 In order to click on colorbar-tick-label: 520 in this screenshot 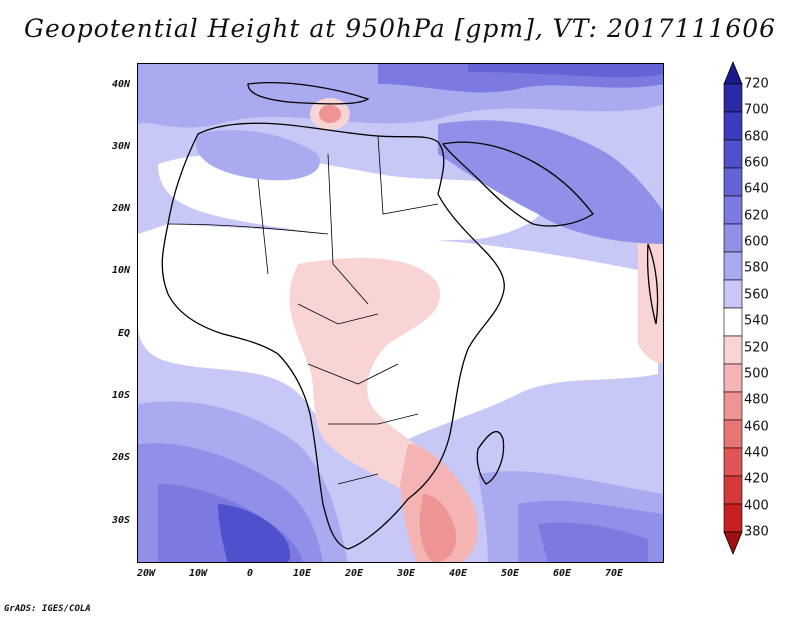, I will do `click(756, 348)`.